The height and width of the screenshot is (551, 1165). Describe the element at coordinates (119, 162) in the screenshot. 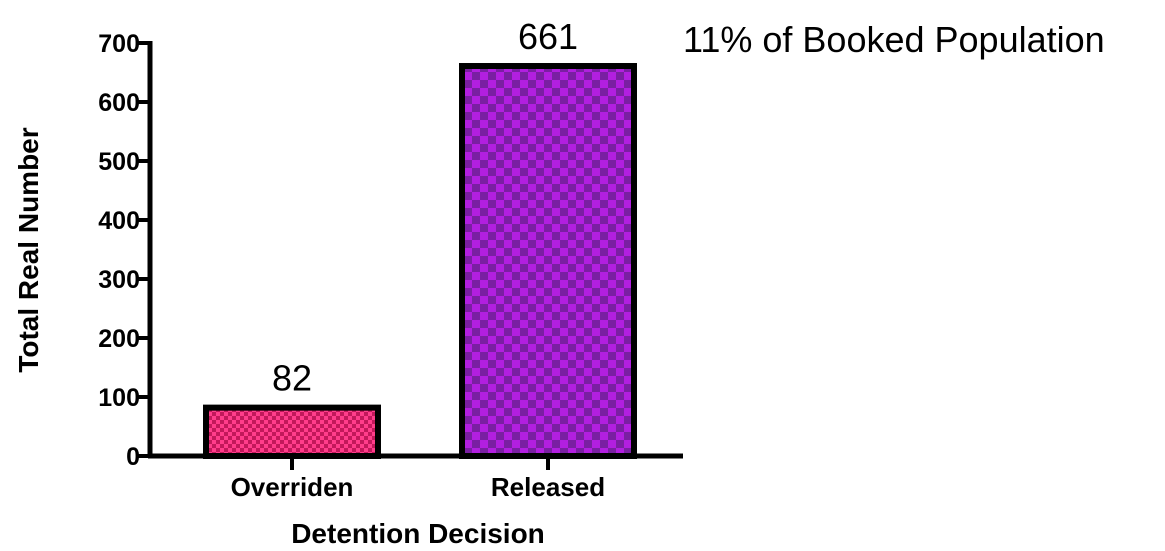

I see `y-tick-label: 500` at that location.